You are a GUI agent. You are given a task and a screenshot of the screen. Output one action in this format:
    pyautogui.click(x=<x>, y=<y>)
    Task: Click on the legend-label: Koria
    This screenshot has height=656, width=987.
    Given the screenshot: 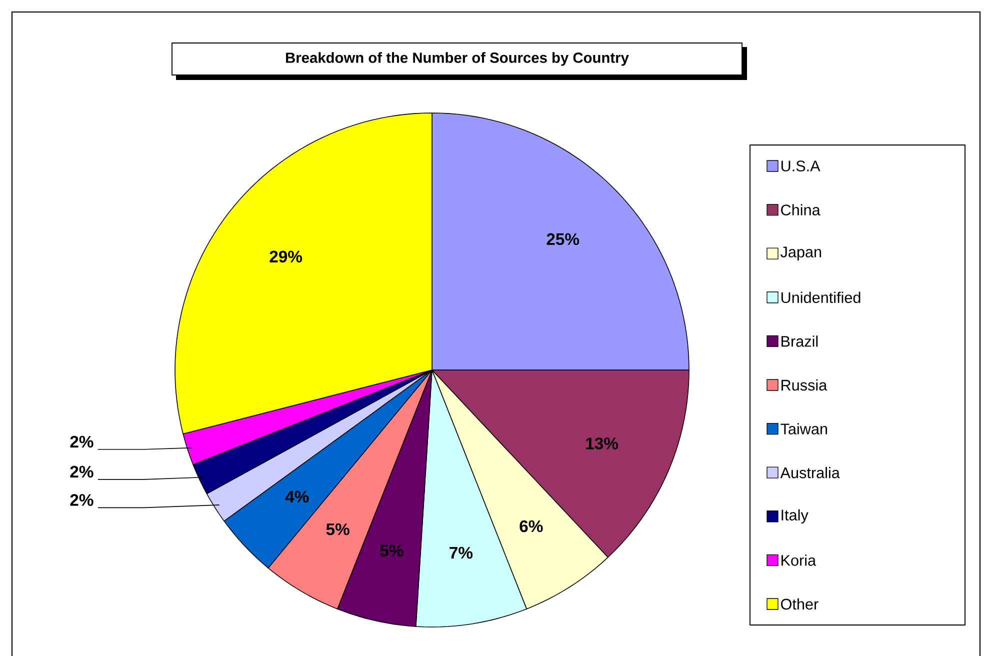 What is the action you would take?
    pyautogui.click(x=799, y=560)
    